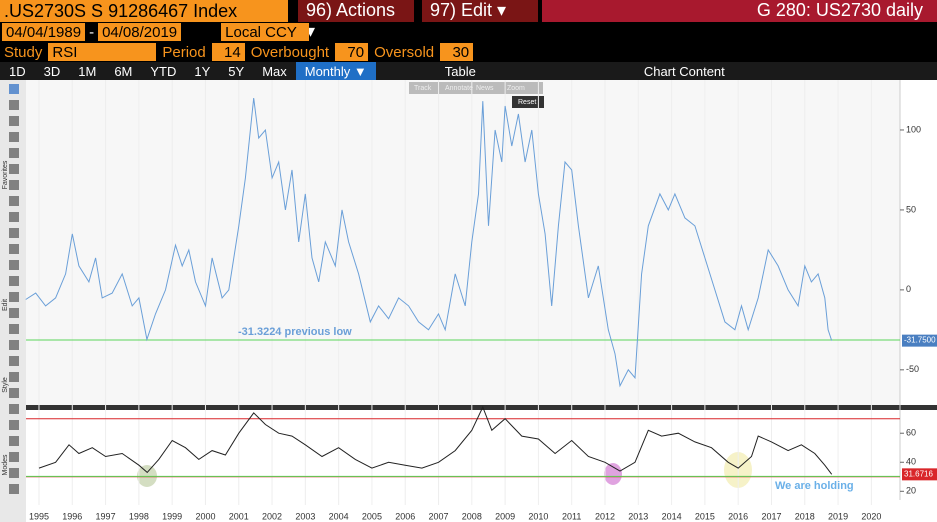 The width and height of the screenshot is (937, 522). Describe the element at coordinates (459, 88) in the screenshot. I see `tooltip-item: Annotate` at that location.